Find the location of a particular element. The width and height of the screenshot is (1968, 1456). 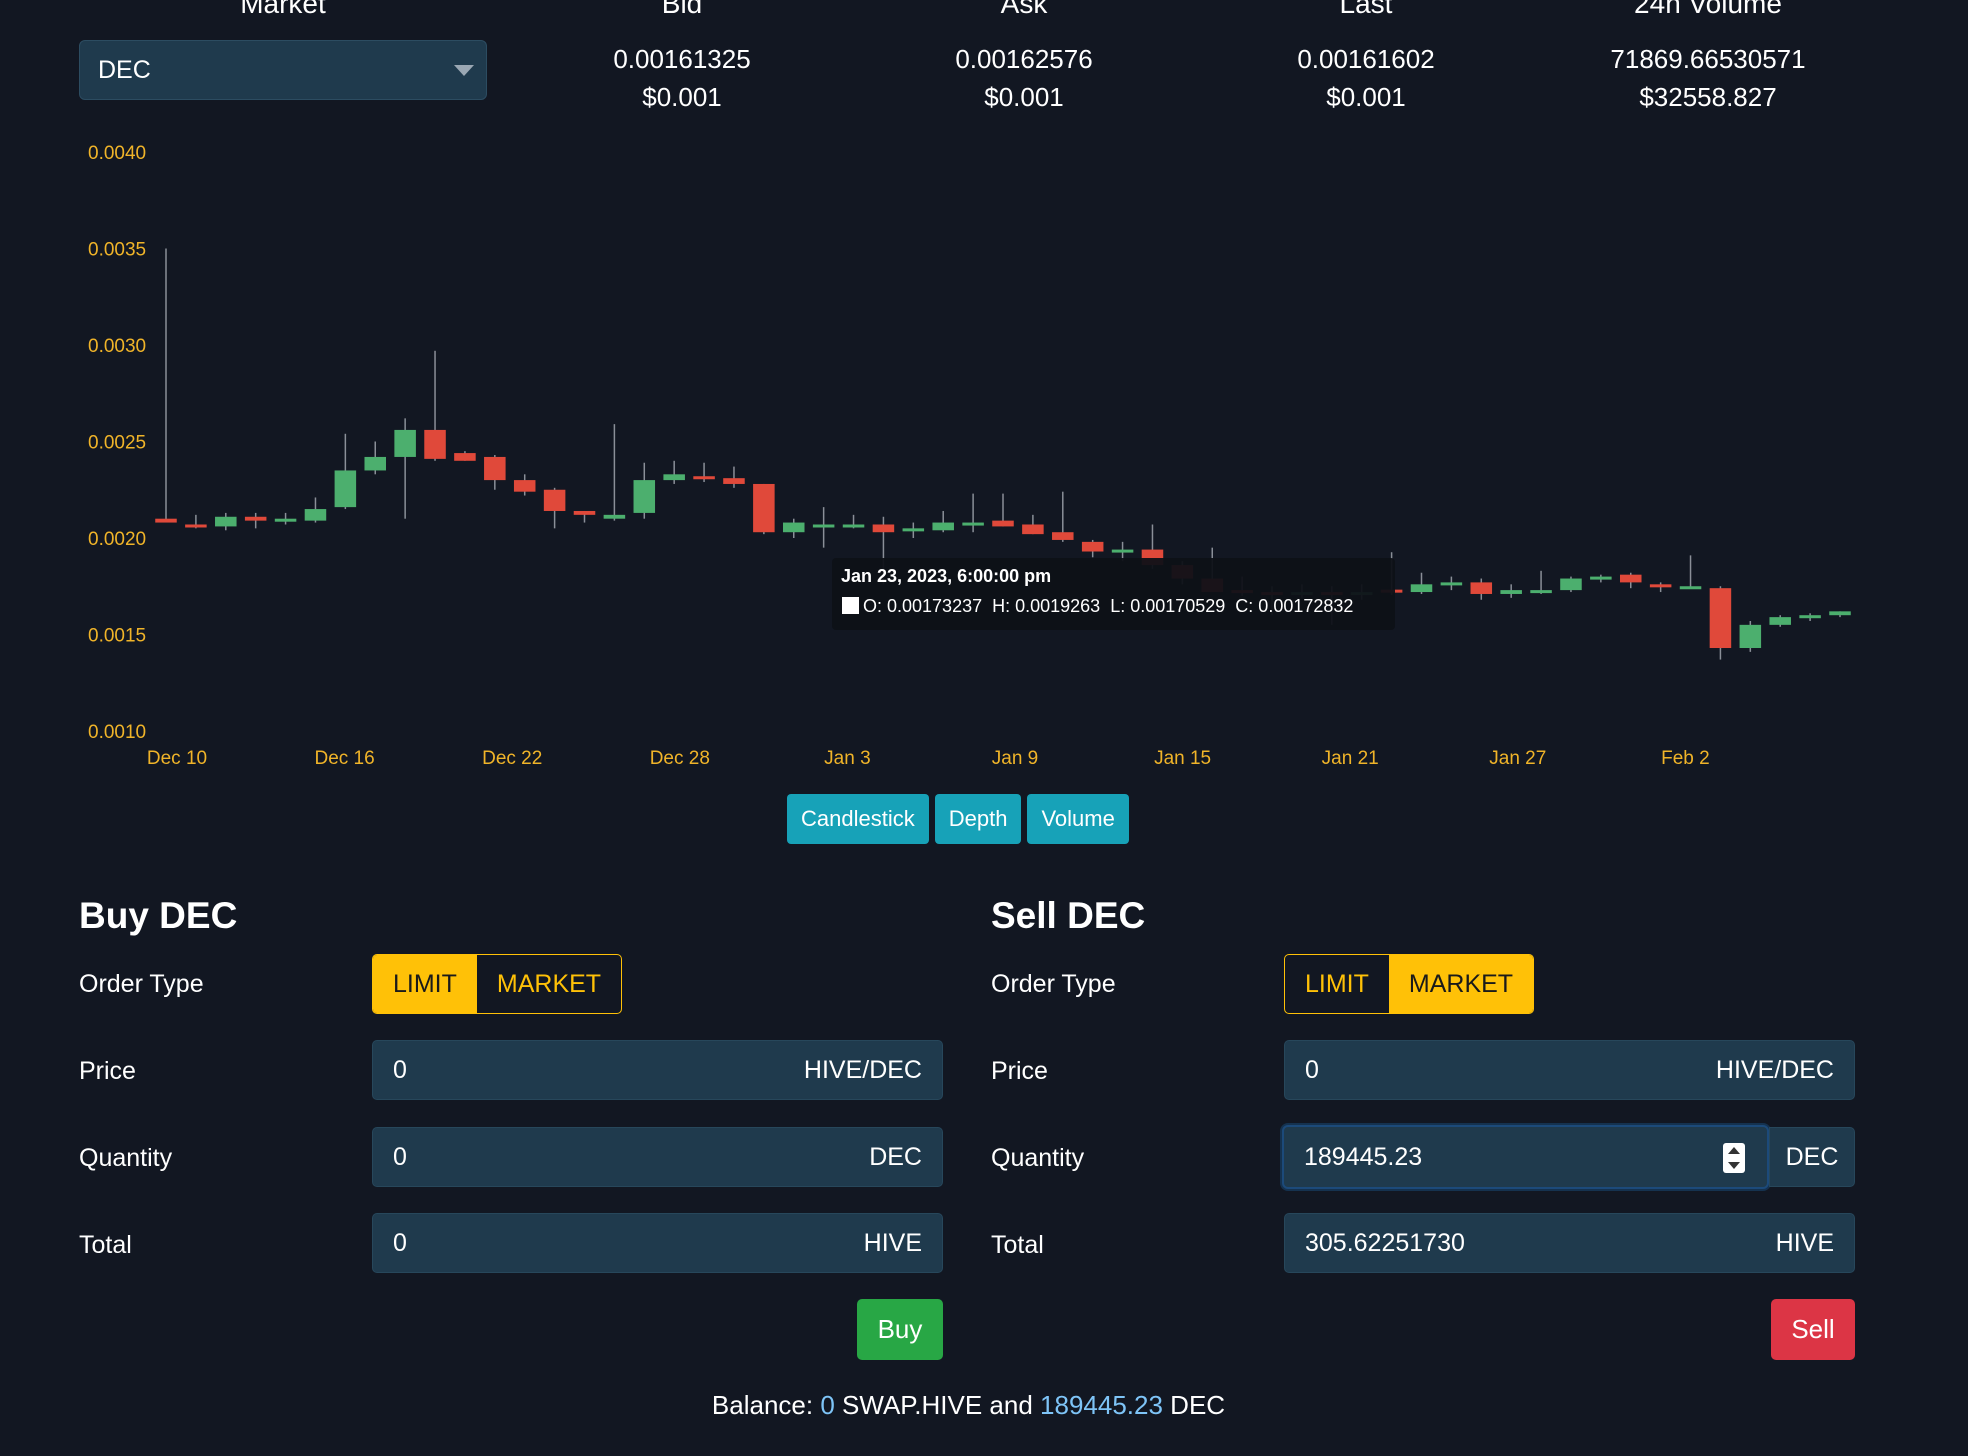

buy-button: Buy is located at coordinates (900, 1329).